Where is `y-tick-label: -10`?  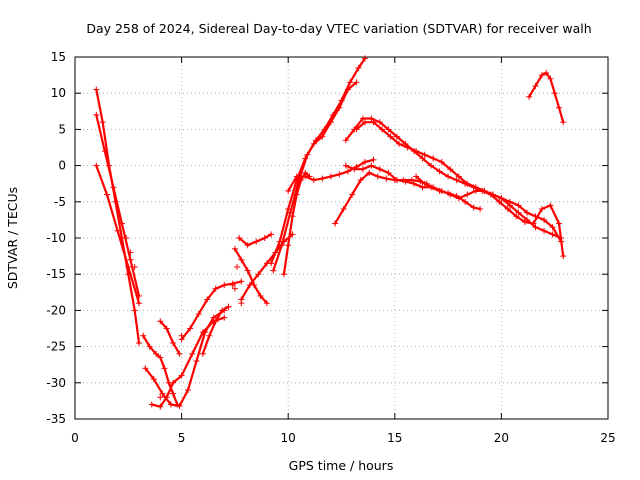 y-tick-label: -10 is located at coordinates (56, 238).